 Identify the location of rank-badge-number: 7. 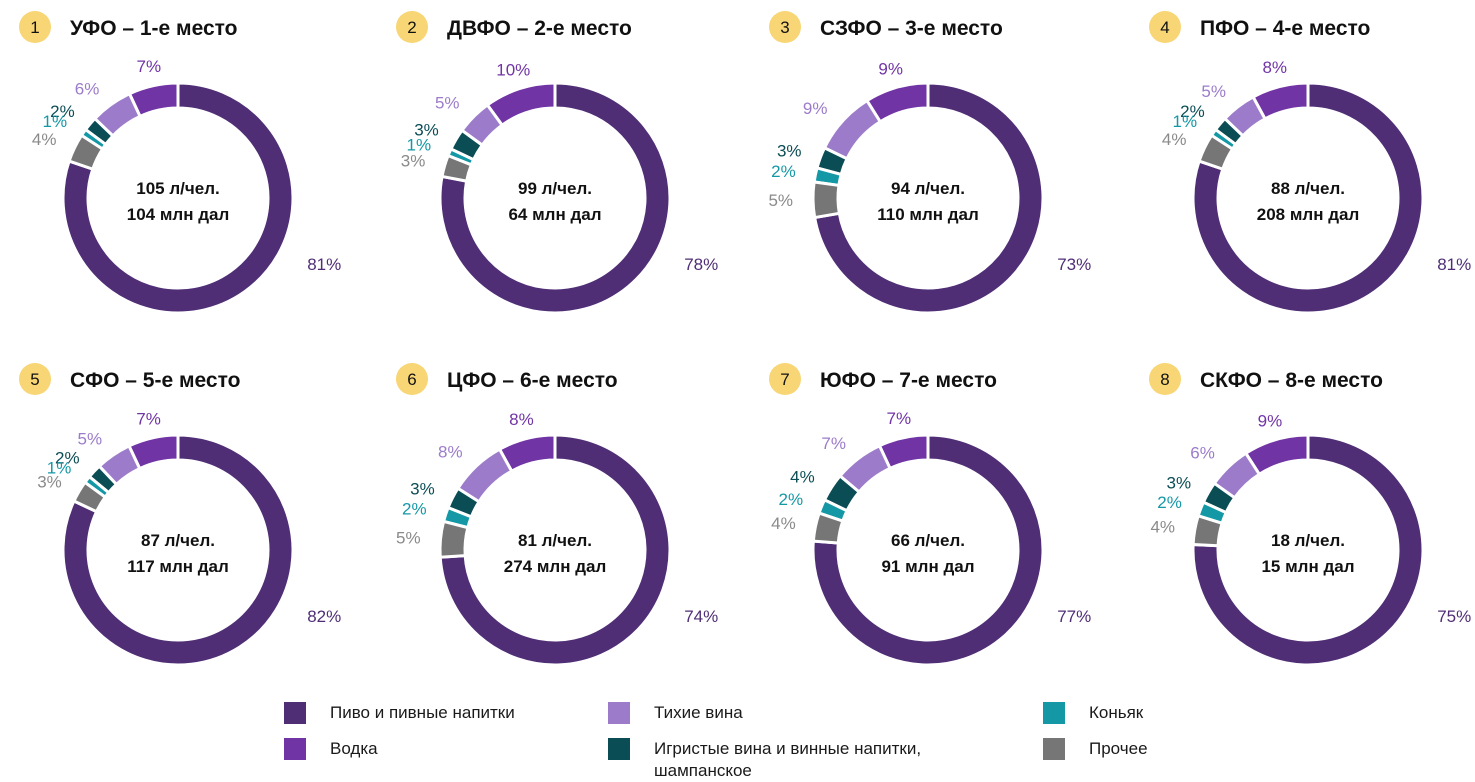
(784, 379).